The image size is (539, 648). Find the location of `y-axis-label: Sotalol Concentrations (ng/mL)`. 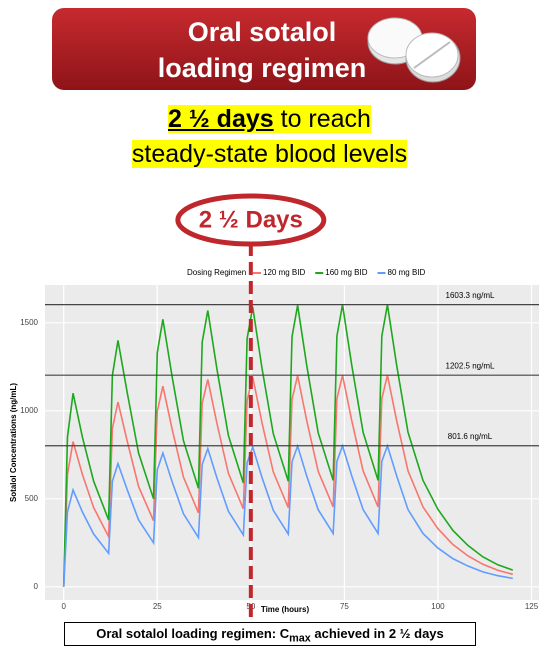

y-axis-label: Sotalol Concentrations (ng/mL) is located at coordinates (13, 442).